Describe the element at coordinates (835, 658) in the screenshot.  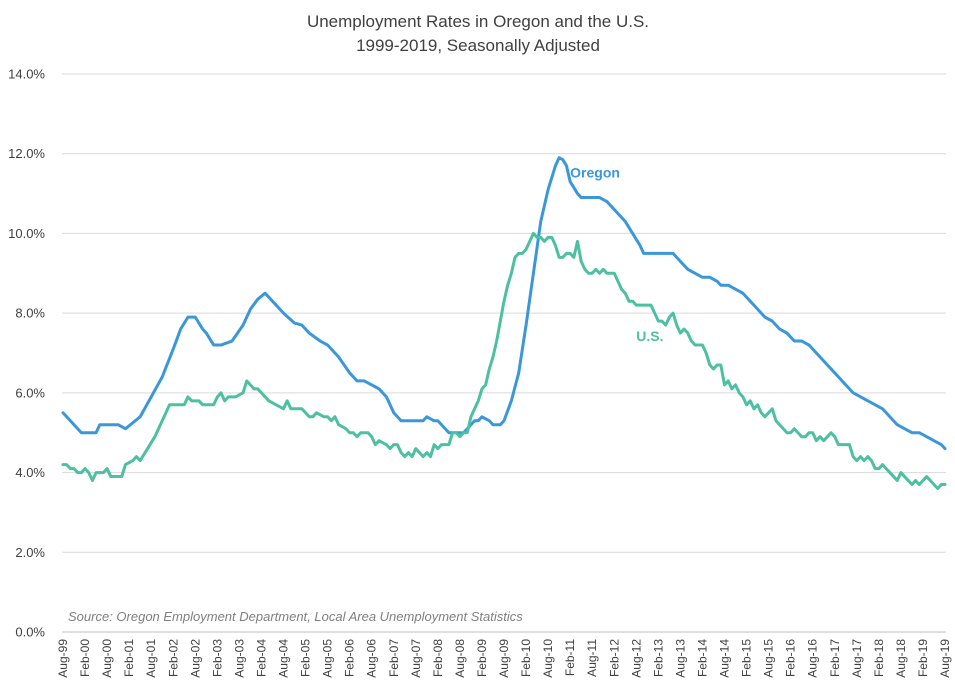
I see `x-tick-label: Feb-17` at that location.